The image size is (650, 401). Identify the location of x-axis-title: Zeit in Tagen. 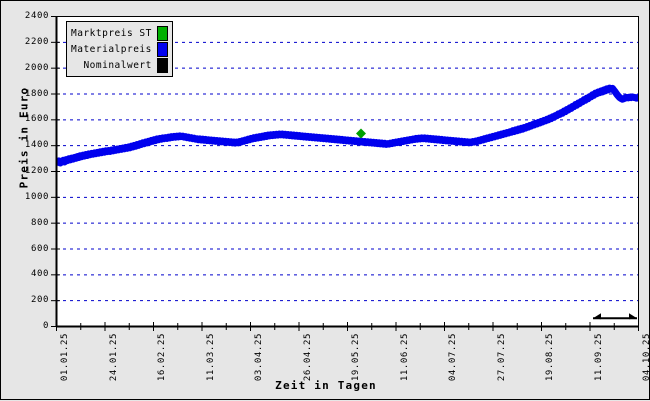
(326, 385).